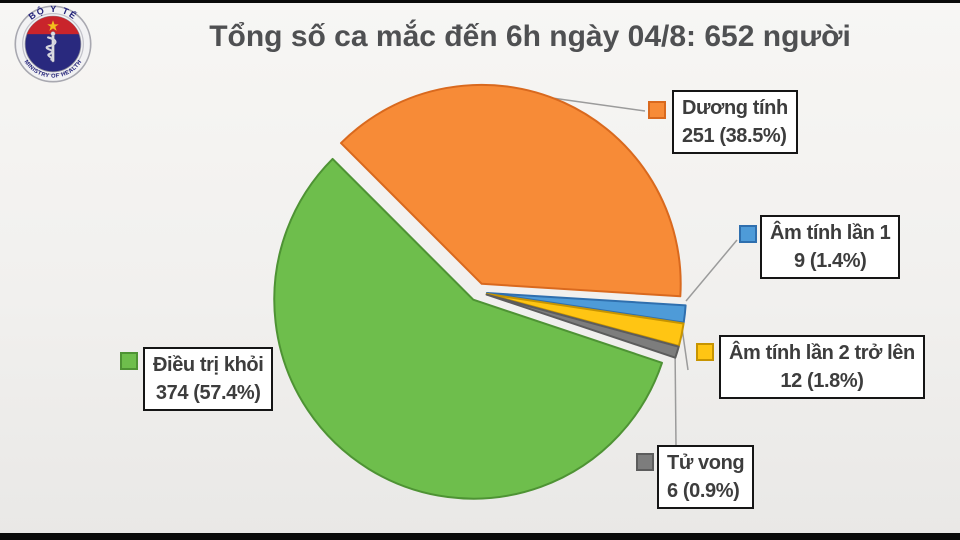 The image size is (960, 540). I want to click on leader-lines, so click(641, 271).